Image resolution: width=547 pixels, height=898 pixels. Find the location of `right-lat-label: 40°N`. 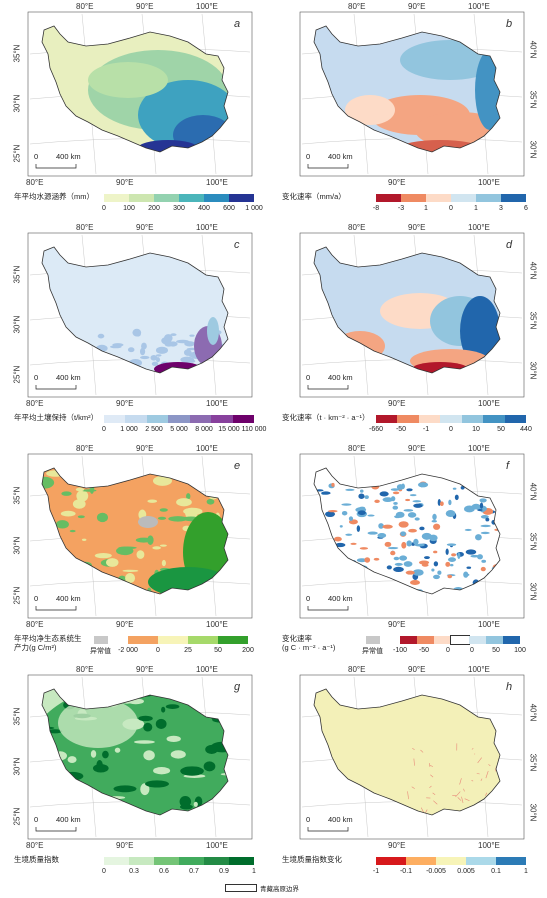

right-lat-label: 40°N is located at coordinates (533, 712).